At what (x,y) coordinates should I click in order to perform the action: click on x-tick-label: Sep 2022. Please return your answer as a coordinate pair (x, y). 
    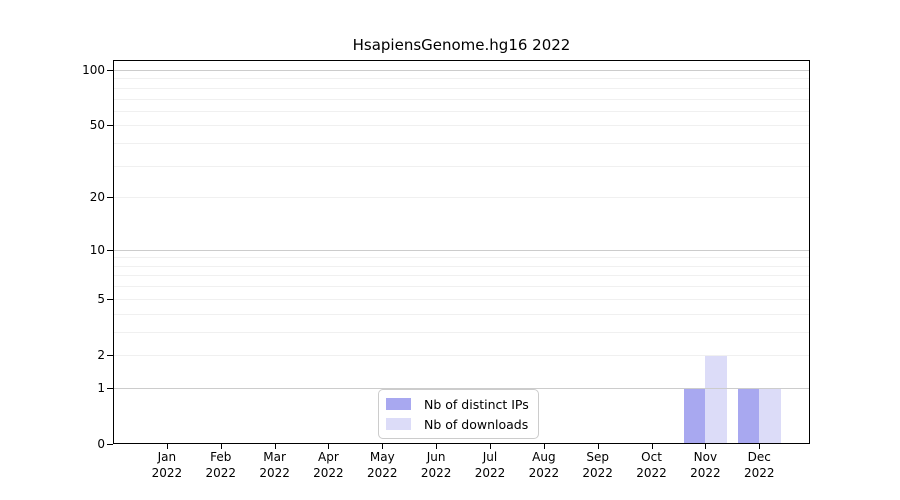
    Looking at the image, I should click on (598, 465).